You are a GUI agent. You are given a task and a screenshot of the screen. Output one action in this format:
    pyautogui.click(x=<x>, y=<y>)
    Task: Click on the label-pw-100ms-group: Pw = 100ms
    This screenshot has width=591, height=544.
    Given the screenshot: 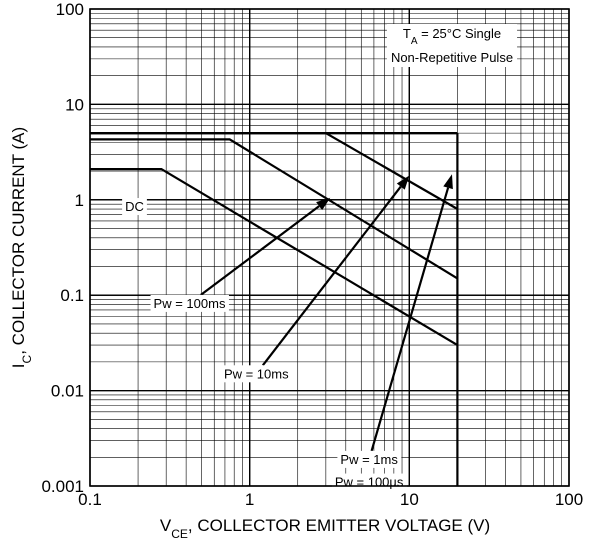 What is the action you would take?
    pyautogui.click(x=189, y=303)
    